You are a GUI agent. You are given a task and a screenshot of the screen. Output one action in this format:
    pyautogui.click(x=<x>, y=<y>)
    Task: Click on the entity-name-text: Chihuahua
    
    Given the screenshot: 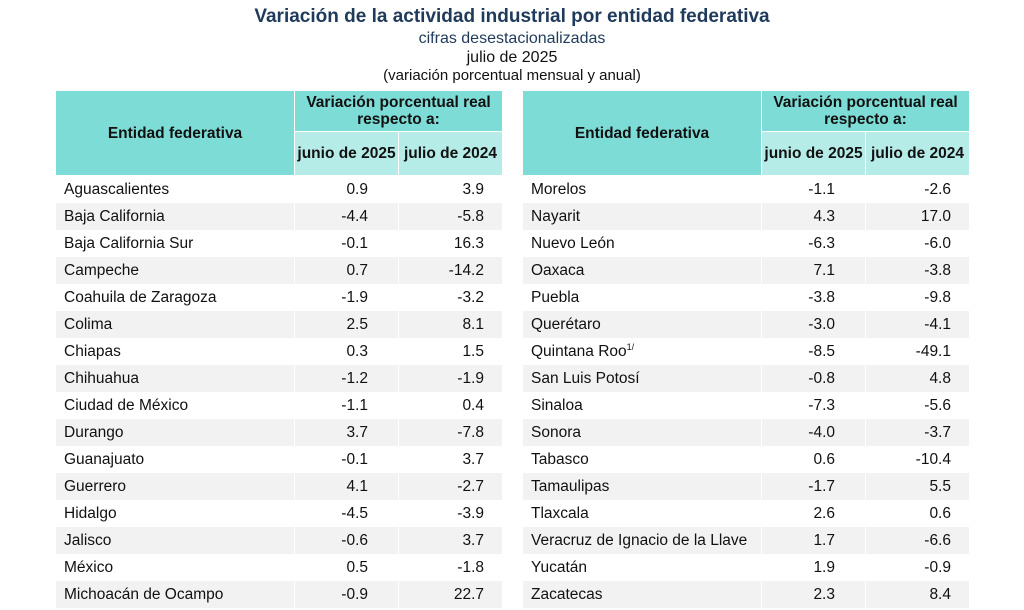 What is the action you would take?
    pyautogui.click(x=101, y=378)
    